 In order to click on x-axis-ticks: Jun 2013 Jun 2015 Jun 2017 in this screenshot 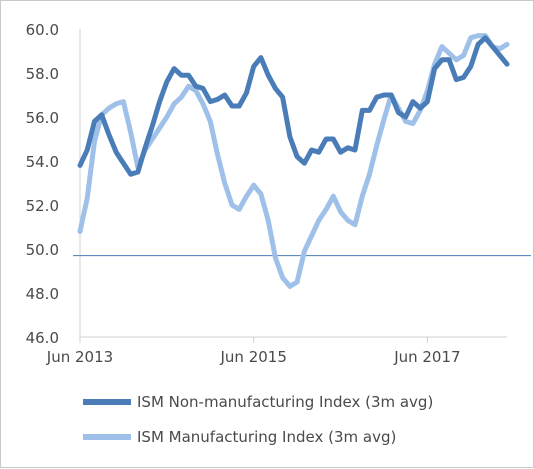, I will do `click(253, 351)`.